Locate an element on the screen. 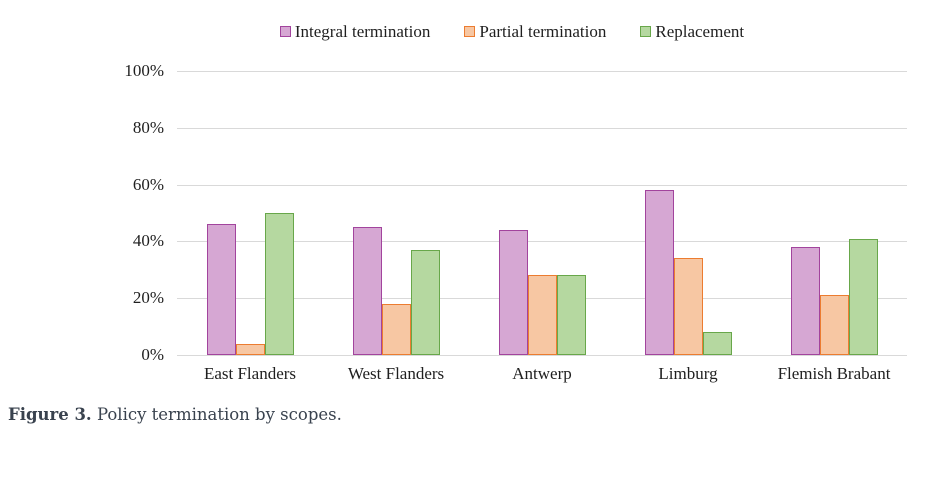 This screenshot has width=927, height=491. bar-group-west-flanders is located at coordinates (396, 291).